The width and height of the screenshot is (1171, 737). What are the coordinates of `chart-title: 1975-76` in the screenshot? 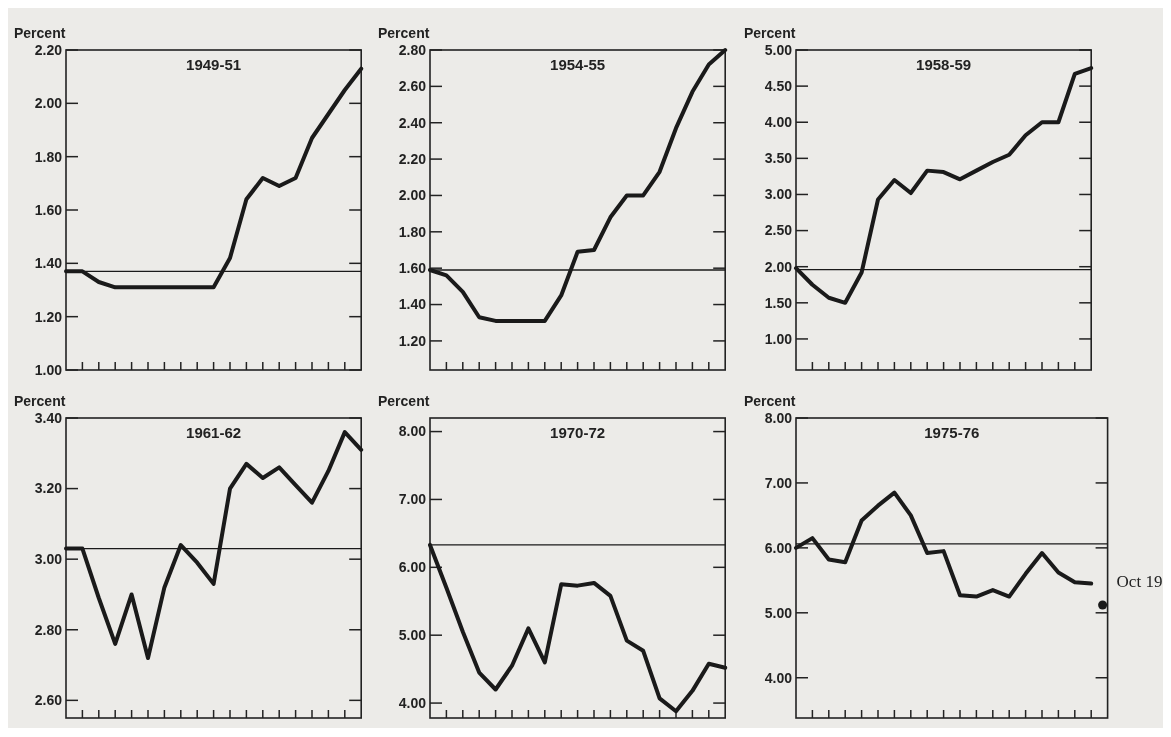 It's located at (952, 432).